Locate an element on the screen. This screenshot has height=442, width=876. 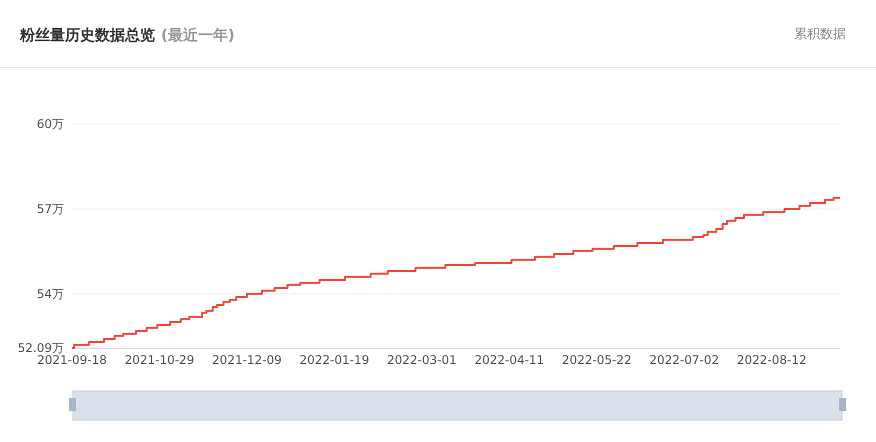
chart-title: 粉丝量历史数据总览 is located at coordinates (87, 35).